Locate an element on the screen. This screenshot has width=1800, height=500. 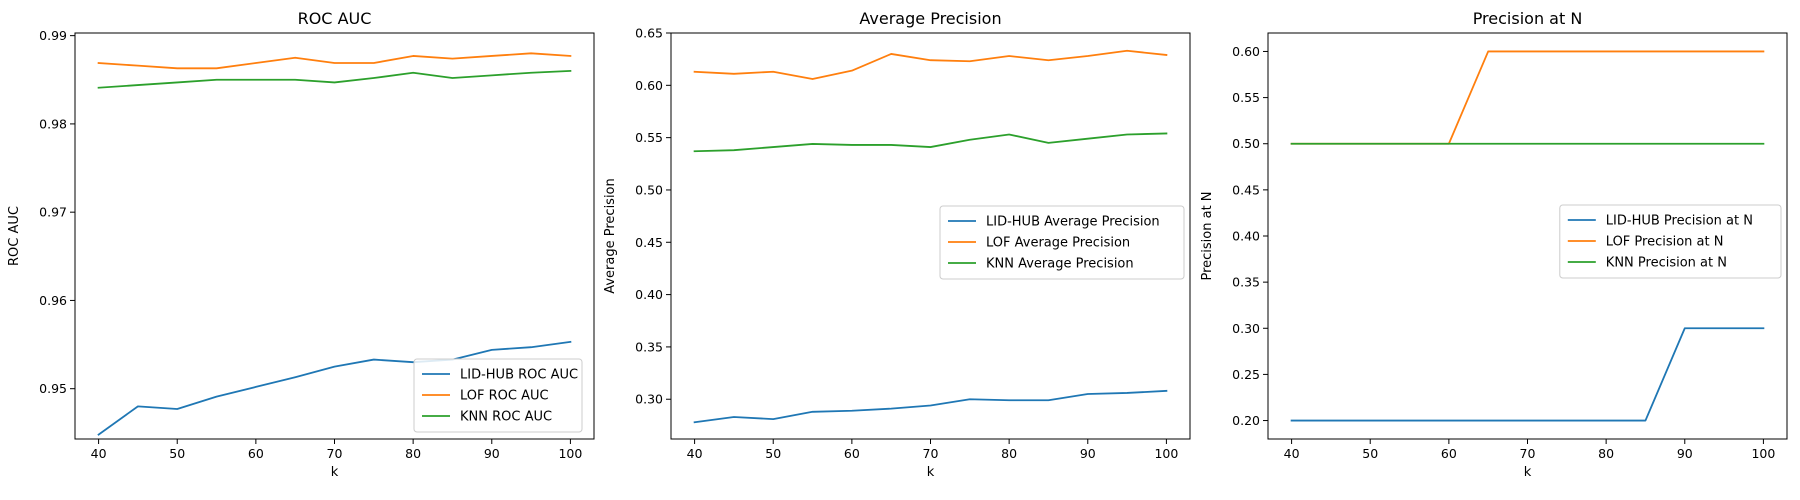
legend-label: LID-HUB ROC AUC is located at coordinates (519, 375).